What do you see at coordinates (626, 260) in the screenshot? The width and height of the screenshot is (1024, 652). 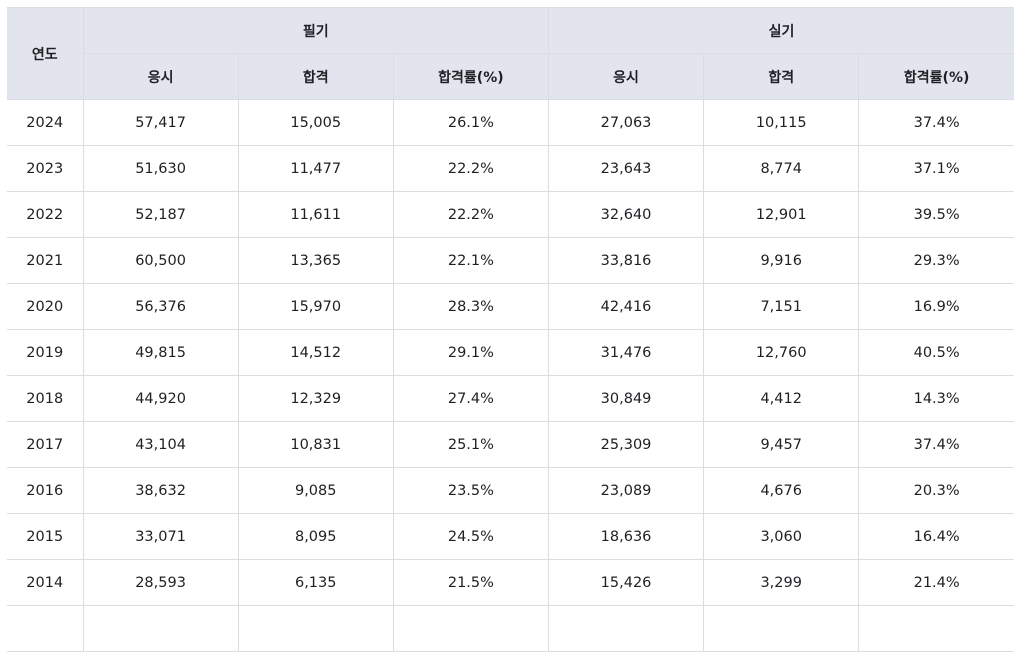 I see `cell-practical-applicants: 33,816` at bounding box center [626, 260].